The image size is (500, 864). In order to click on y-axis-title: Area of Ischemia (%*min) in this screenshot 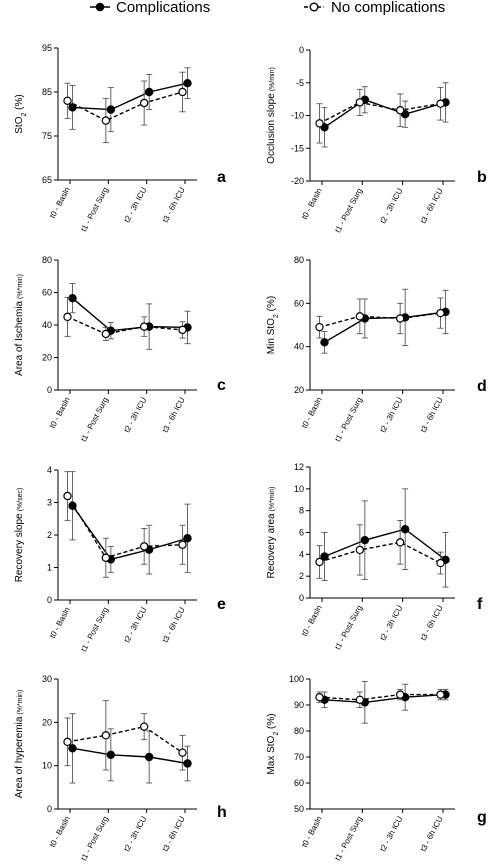, I will do `click(19, 325)`.